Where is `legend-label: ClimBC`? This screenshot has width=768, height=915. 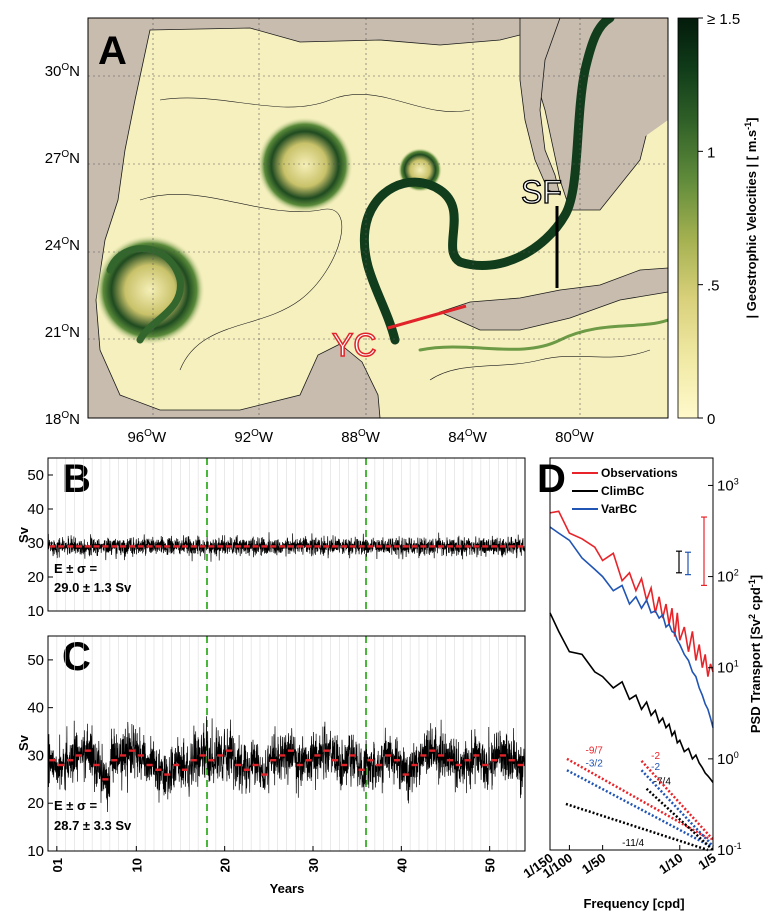
legend-label: ClimBC is located at coordinates (623, 491).